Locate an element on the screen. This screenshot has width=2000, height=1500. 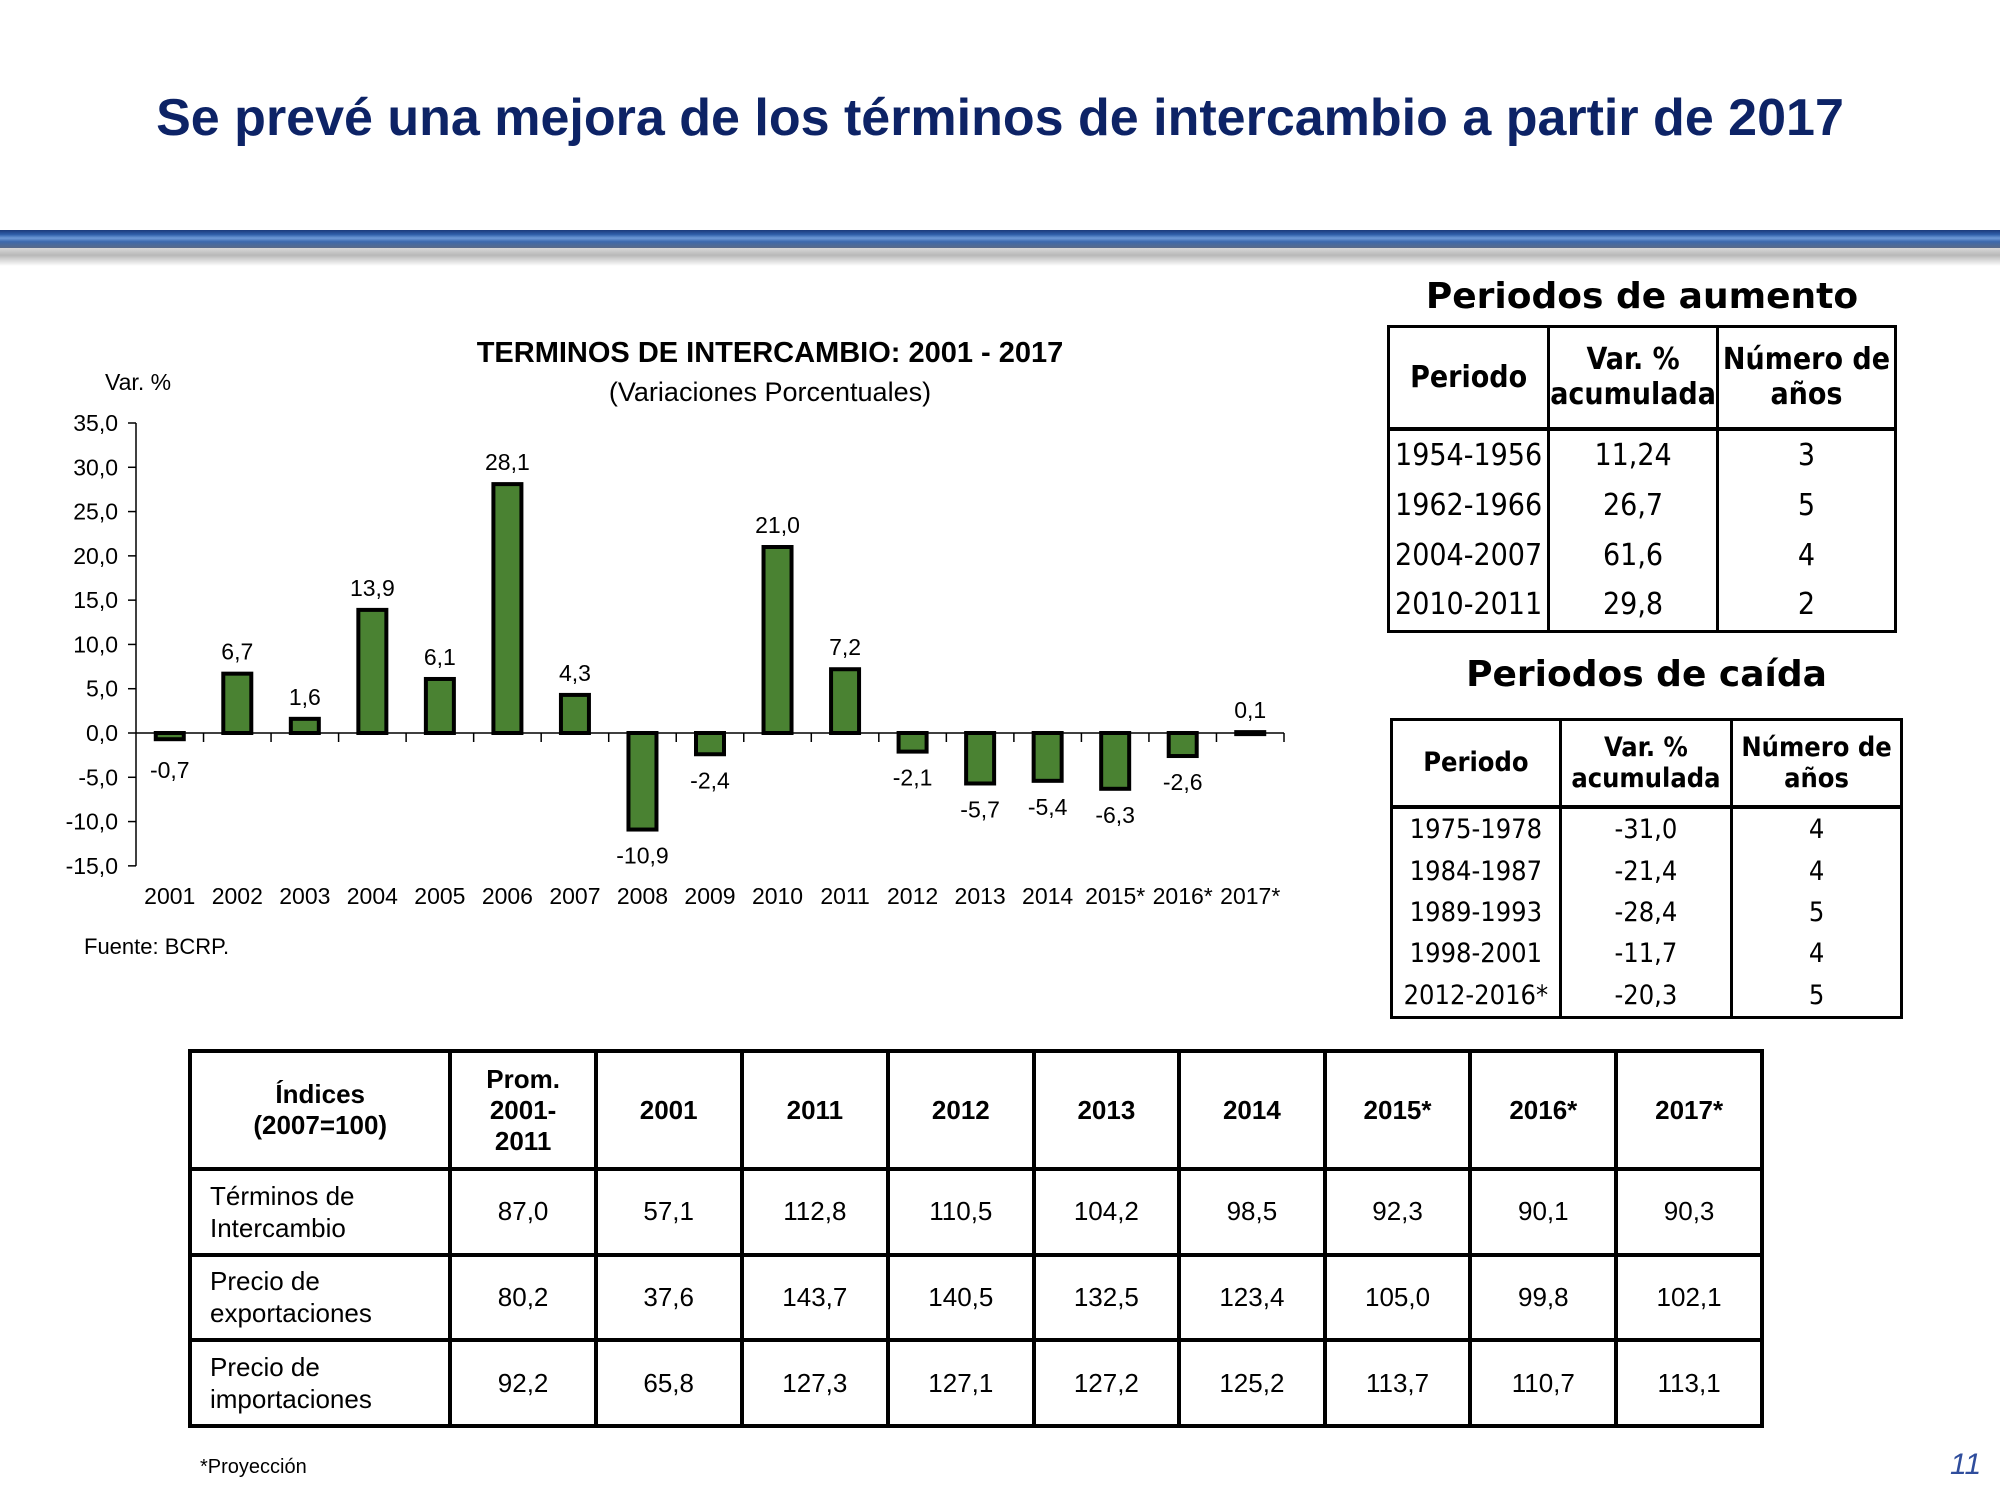
indices-cell: 92,3 is located at coordinates (1397, 1212).